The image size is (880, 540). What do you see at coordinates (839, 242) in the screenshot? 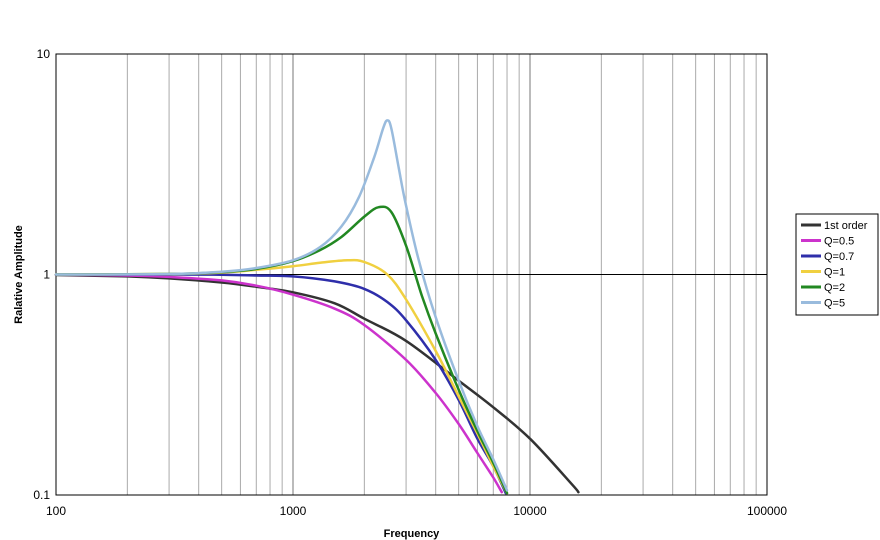
I see `legend-label: Q=0.5` at bounding box center [839, 242].